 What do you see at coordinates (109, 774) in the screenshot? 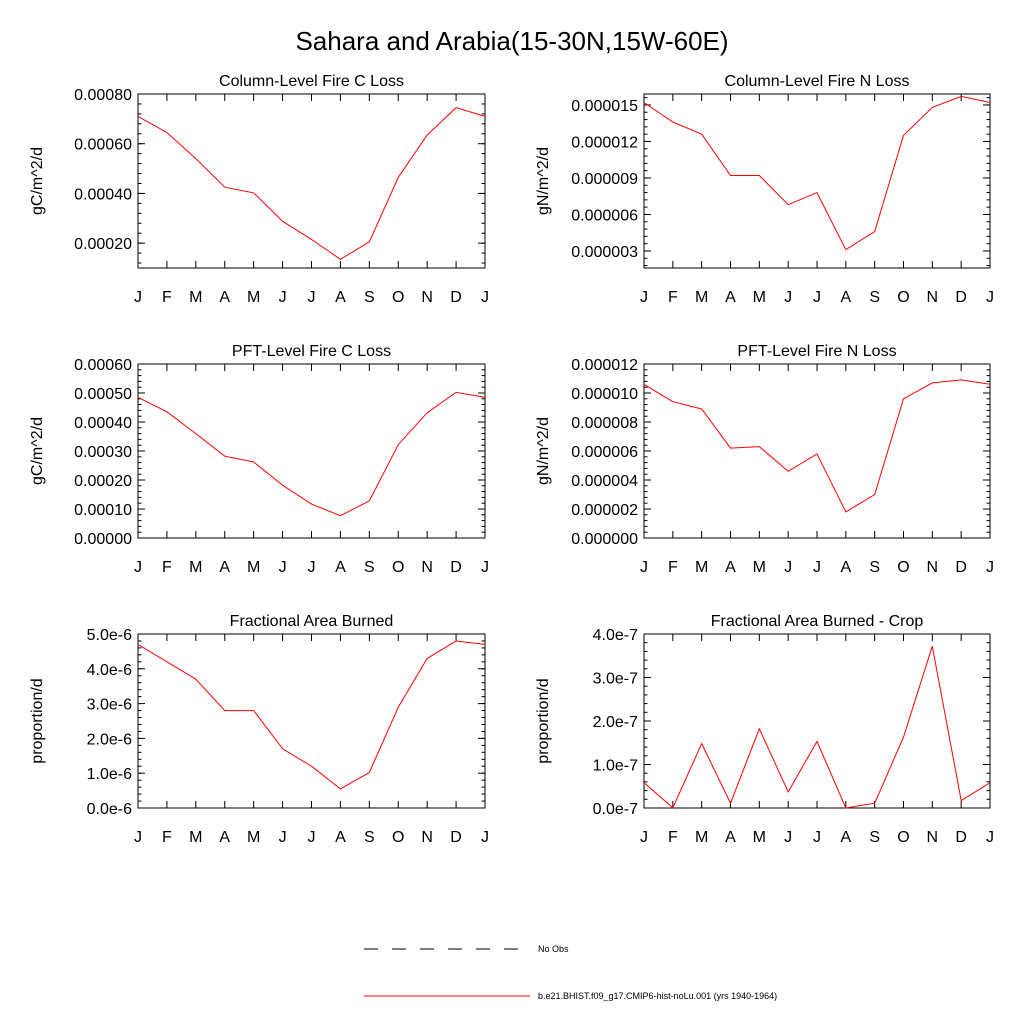
I see `y-tick-label: 1.0e-6` at bounding box center [109, 774].